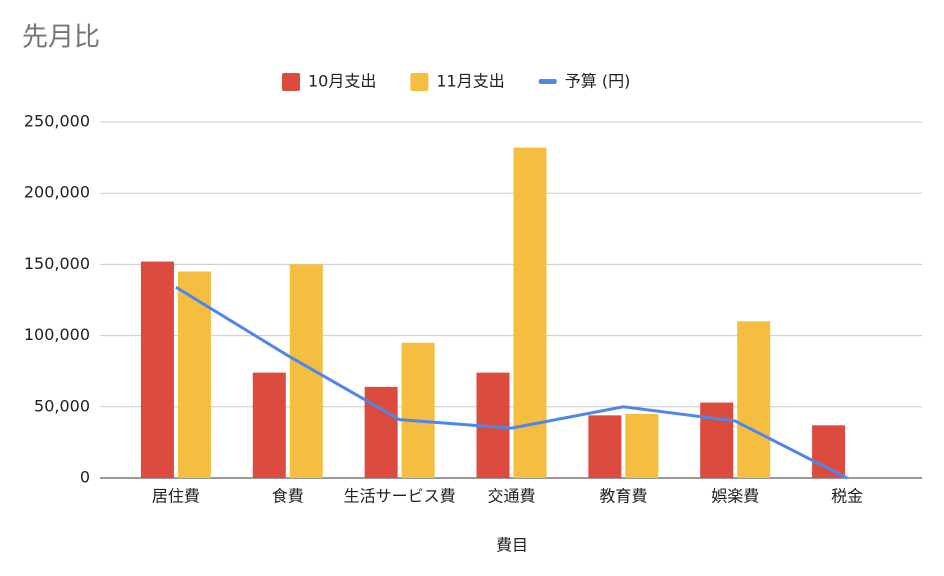 The image size is (944, 576). Describe the element at coordinates (176, 496) in the screenshot. I see `x-tick-label: 居住費` at that location.